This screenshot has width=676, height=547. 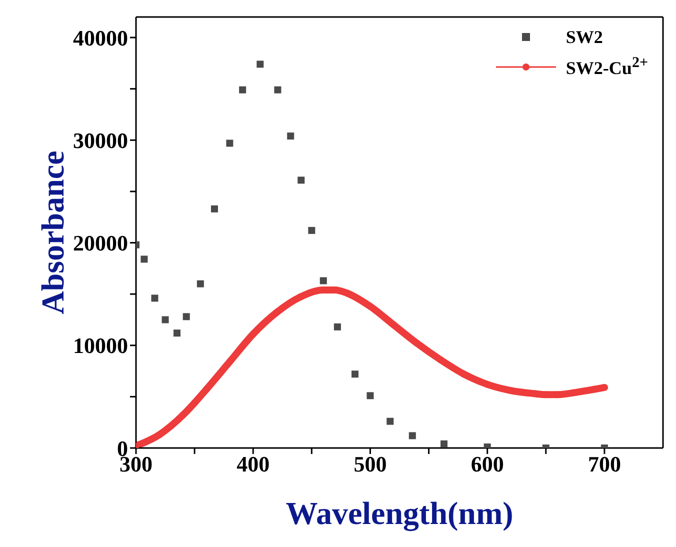 What do you see at coordinates (584, 36) in the screenshot?
I see `legend-label: SW2` at bounding box center [584, 36].